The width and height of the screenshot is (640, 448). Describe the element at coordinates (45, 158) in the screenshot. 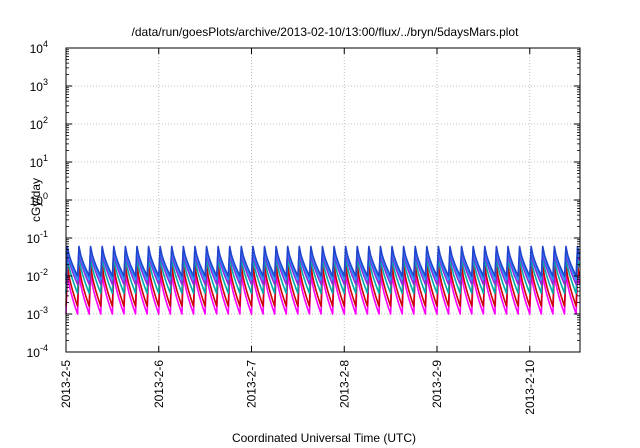

I see `y-tick-exponent: 1` at that location.